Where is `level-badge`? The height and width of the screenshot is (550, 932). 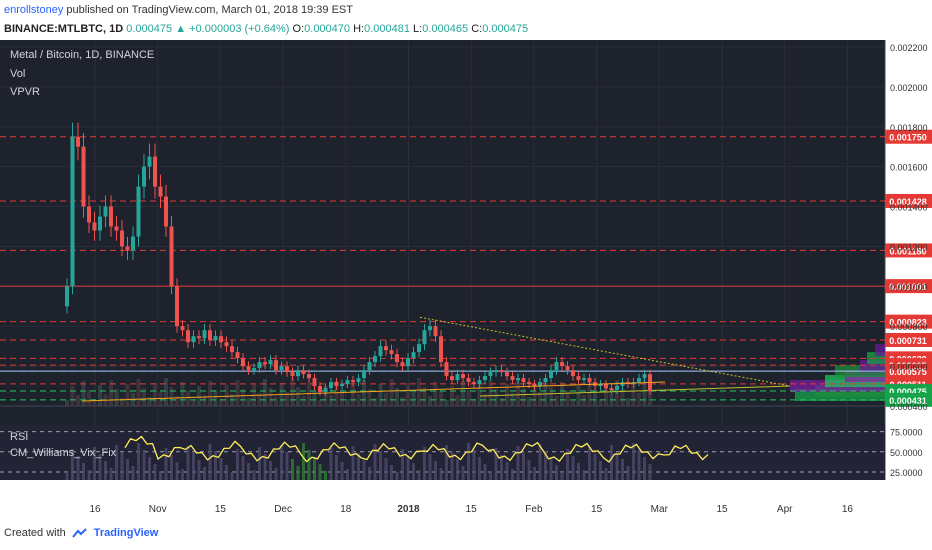 level-badge is located at coordinates (908, 399).